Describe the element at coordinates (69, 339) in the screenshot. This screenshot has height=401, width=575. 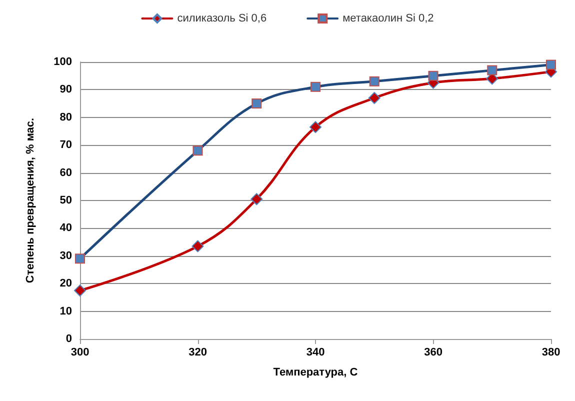
I see `y-tick-label: 0` at that location.